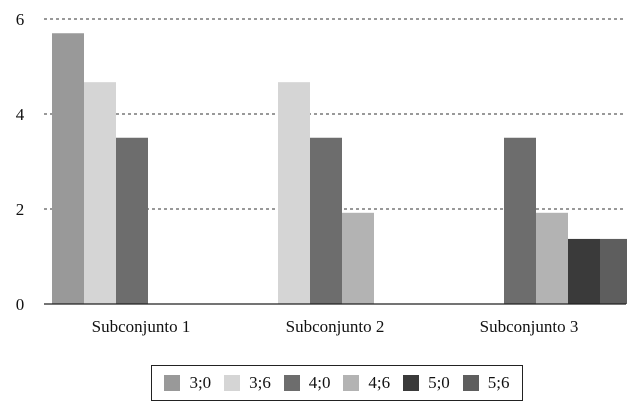 This screenshot has height=410, width=627. Describe the element at coordinates (307, 383) in the screenshot. I see `legend-item: 4;0` at that location.